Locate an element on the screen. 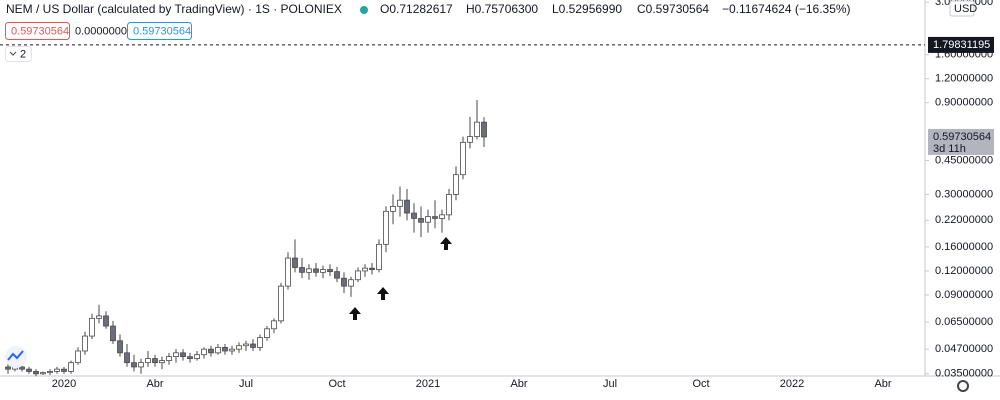 The height and width of the screenshot is (400, 1000). x-tick-label: Abr is located at coordinates (154, 384).